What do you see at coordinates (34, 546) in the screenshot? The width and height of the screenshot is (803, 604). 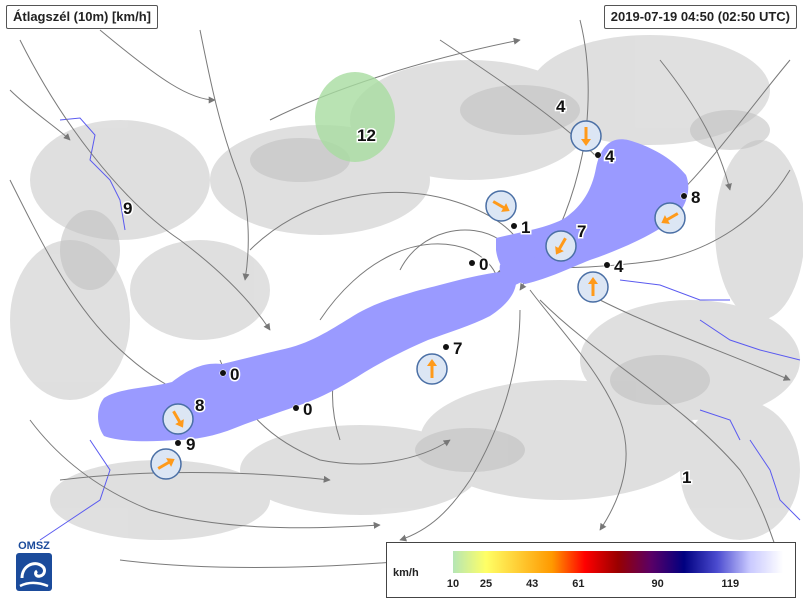 I see `logo-text: OMSZ` at bounding box center [34, 546].